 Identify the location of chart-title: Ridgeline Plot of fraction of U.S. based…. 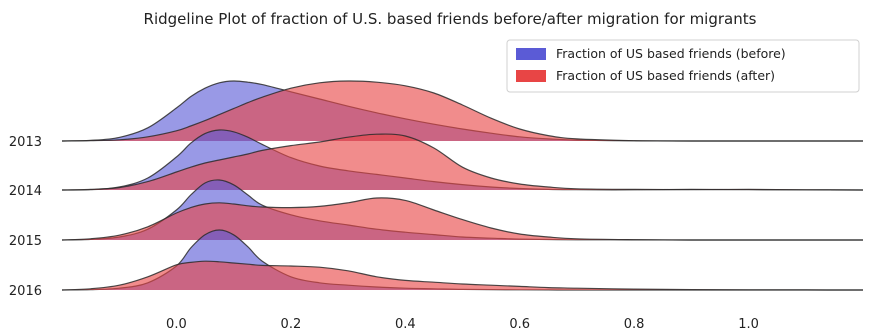
(450, 19).